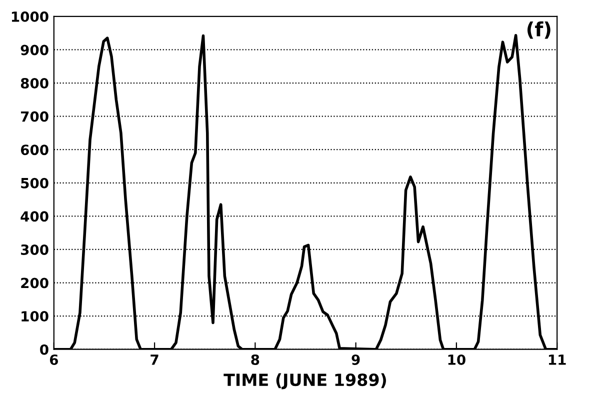  What do you see at coordinates (34, 50) in the screenshot?
I see `y-tick-label: 900` at bounding box center [34, 50].